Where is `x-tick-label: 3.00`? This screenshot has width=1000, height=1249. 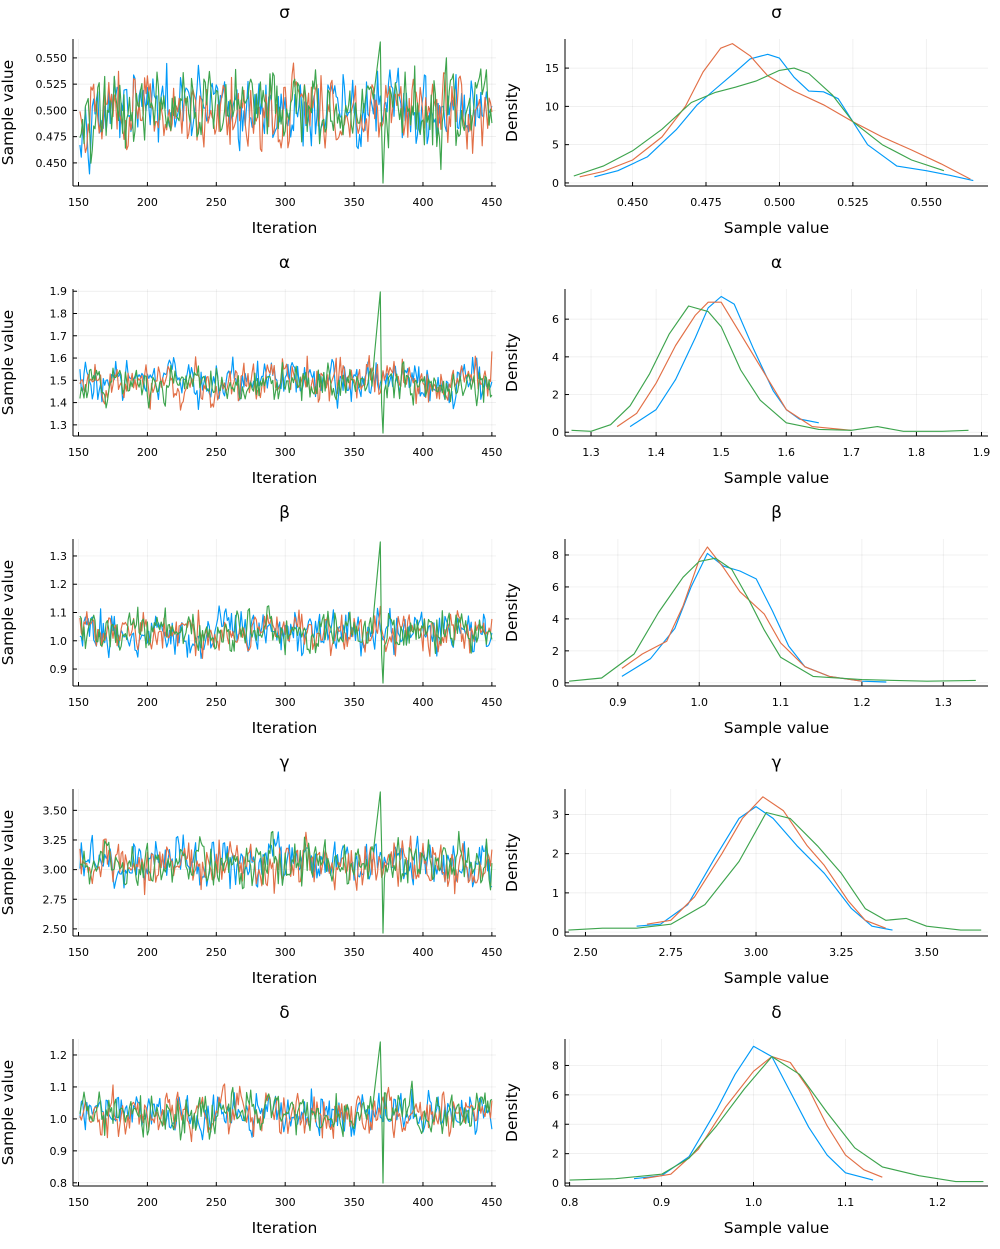 x-tick-label: 3.00 is located at coordinates (756, 952).